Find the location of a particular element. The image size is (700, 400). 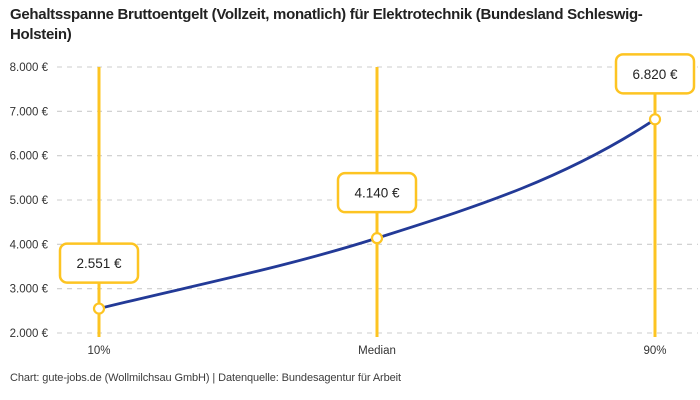

y-tick-label: 2.000 € is located at coordinates (29, 334).